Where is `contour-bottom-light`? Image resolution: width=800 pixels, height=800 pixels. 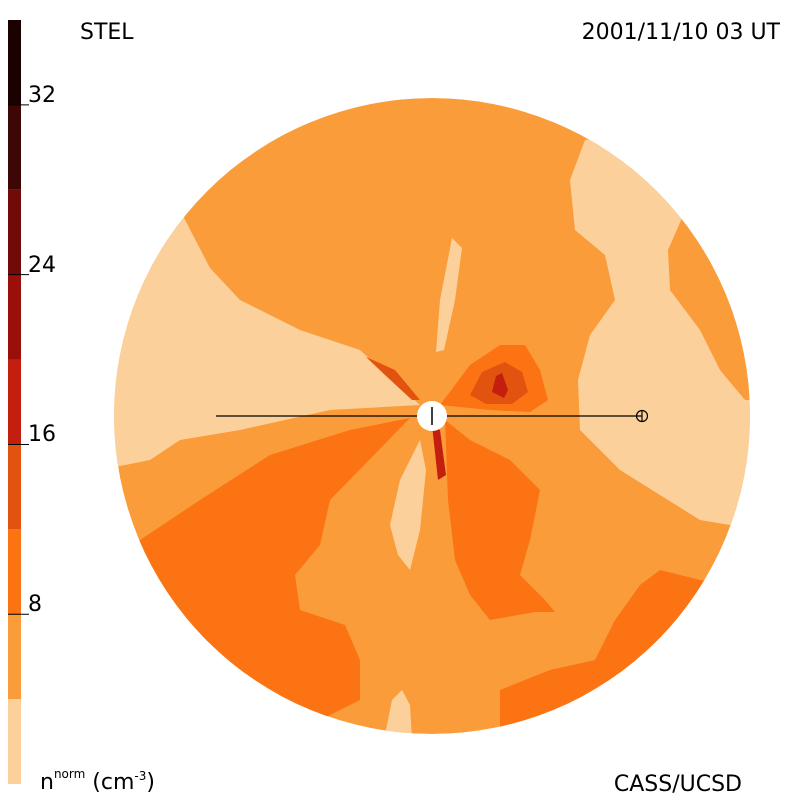 contour-bottom-light is located at coordinates (398, 712).